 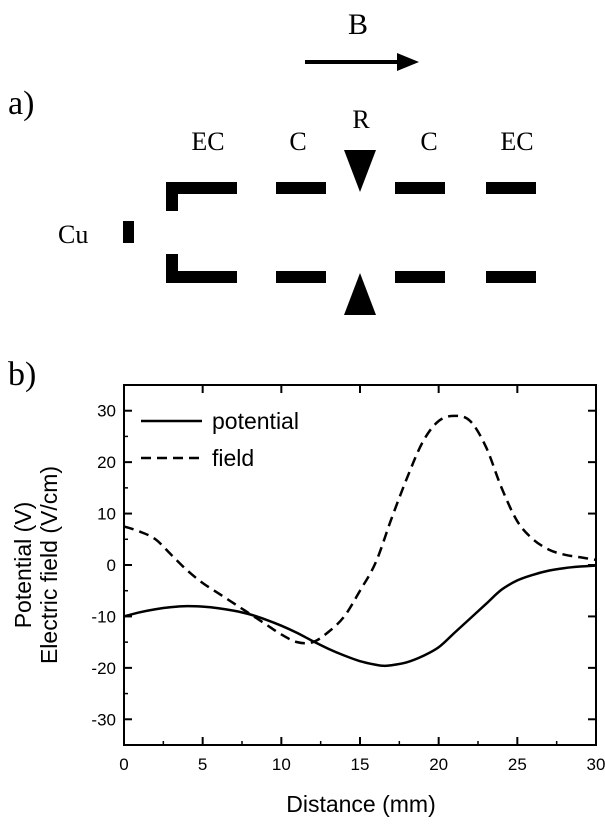 What do you see at coordinates (201, 277) in the screenshot?
I see `endcap-left-bottom-horizontal` at bounding box center [201, 277].